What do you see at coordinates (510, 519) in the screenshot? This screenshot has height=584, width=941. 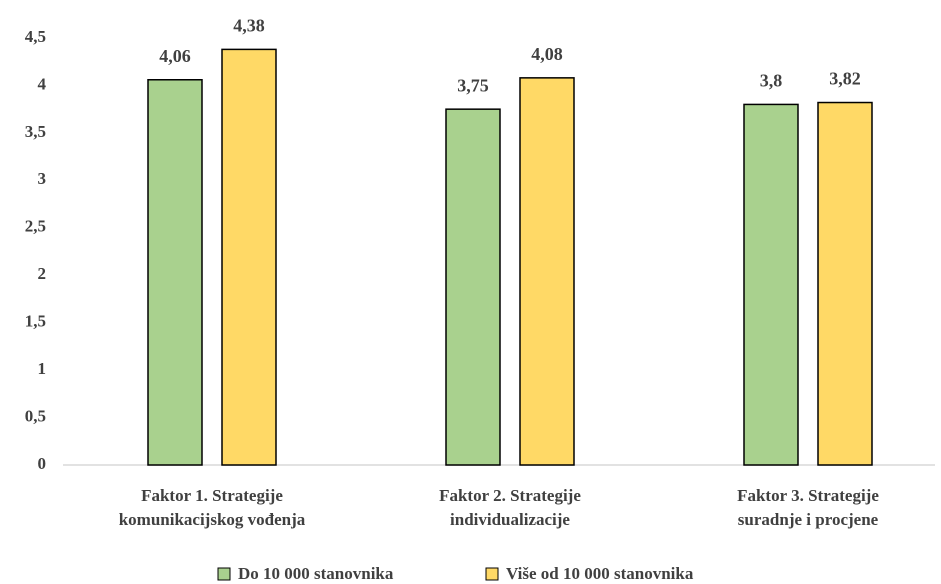 I see `x-tick-label: individualizacije` at bounding box center [510, 519].